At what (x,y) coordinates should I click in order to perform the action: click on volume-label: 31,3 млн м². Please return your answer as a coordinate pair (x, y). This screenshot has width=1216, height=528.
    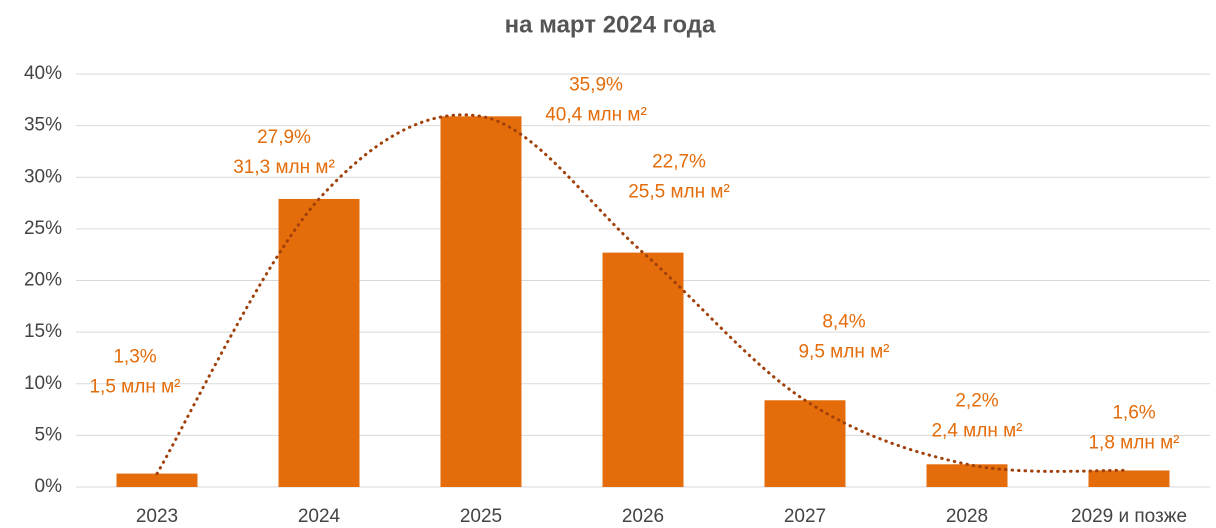
    Looking at the image, I should click on (284, 167).